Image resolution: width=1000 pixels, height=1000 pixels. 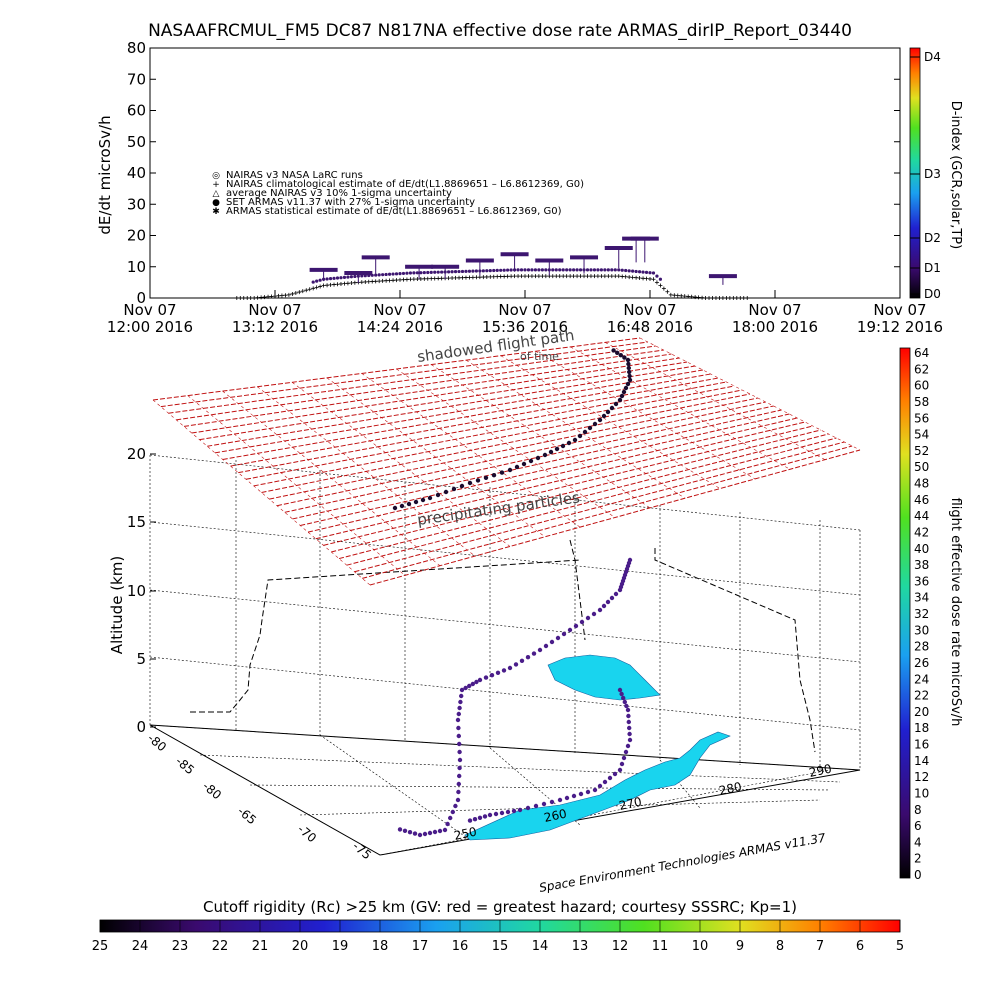 I want to click on altitude-tick-label: 5, so click(x=141, y=659).